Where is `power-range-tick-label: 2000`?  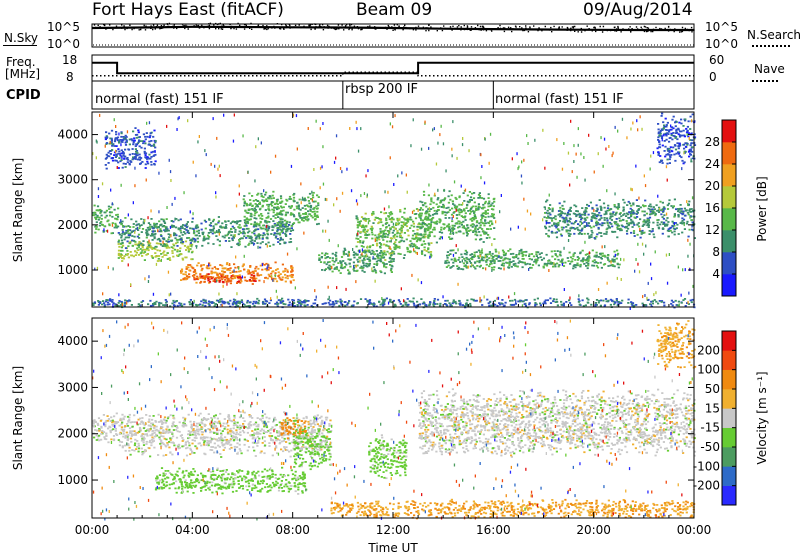
power-range-tick-label: 2000 is located at coordinates (72, 225).